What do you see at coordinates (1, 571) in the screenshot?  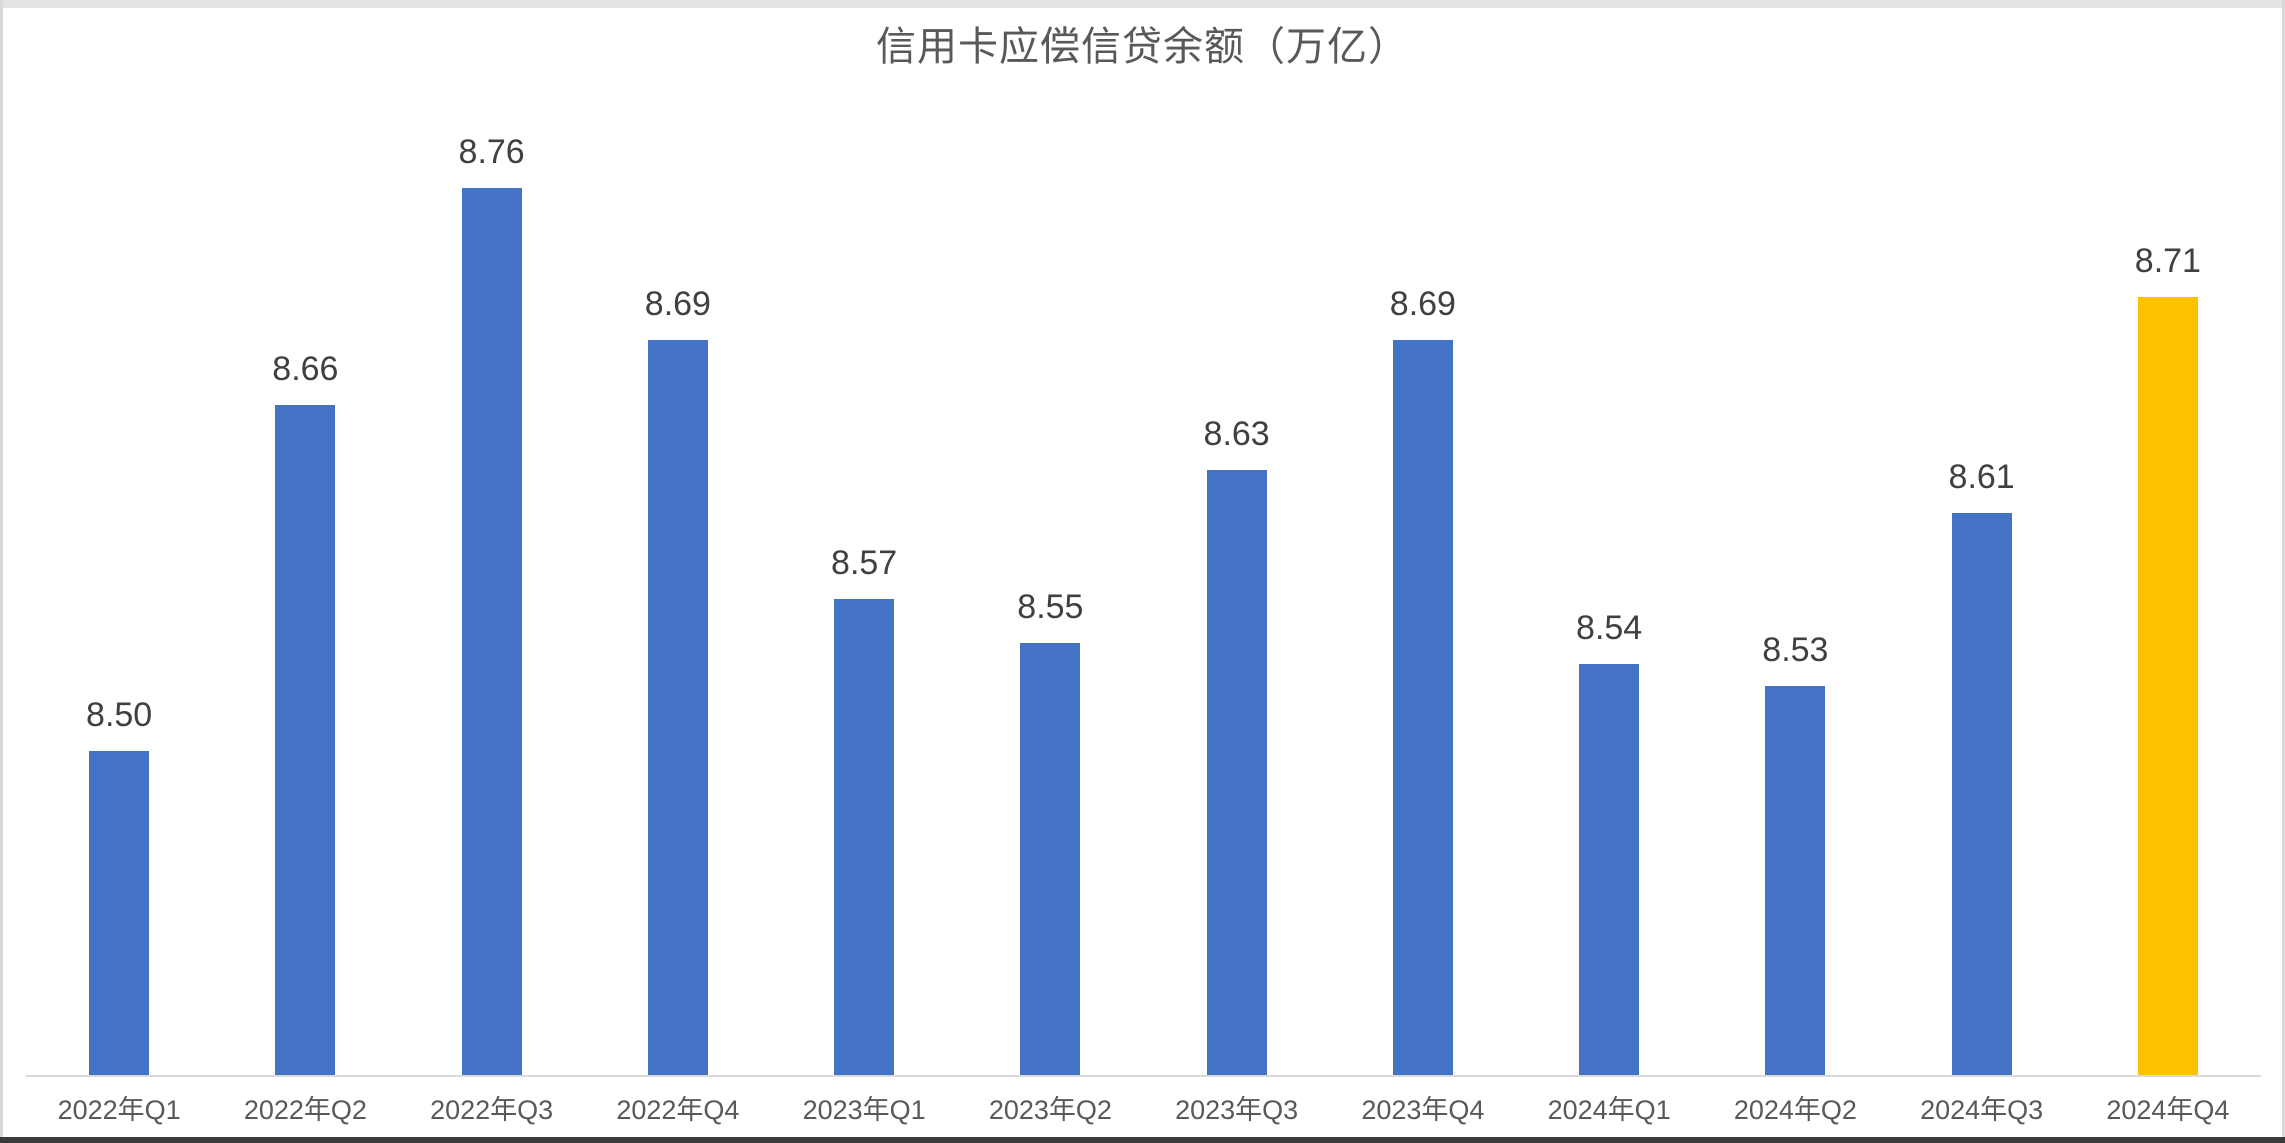 I see `canvas-left-edge` at bounding box center [1, 571].